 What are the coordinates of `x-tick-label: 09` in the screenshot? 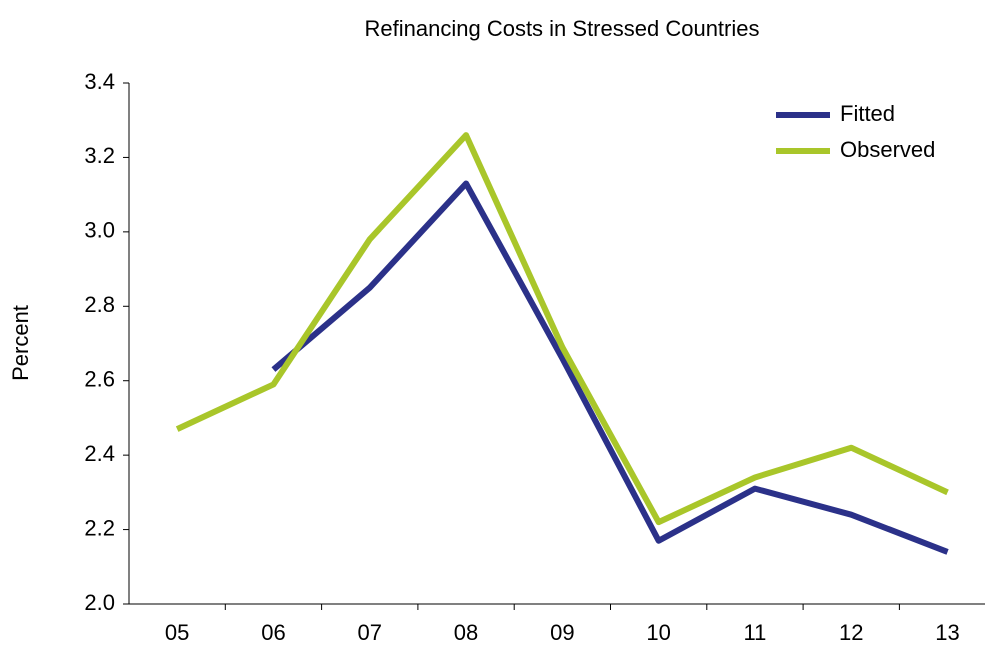 It's located at (562, 632).